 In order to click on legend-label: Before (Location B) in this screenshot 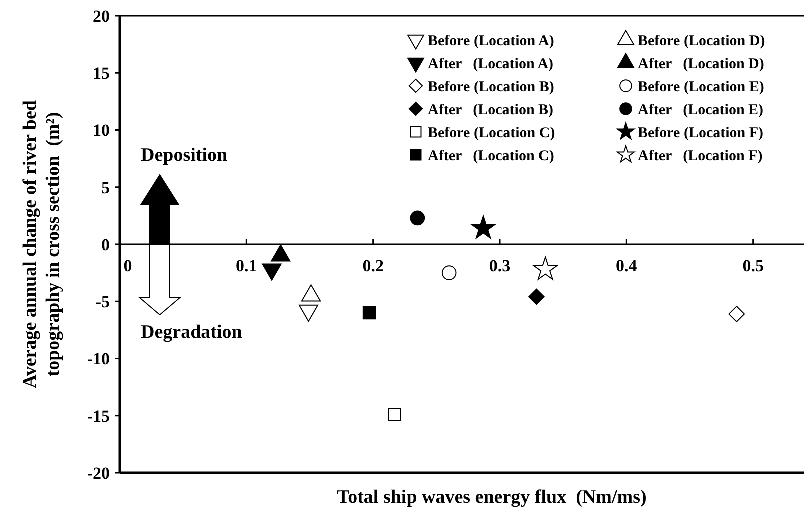, I will do `click(491, 87)`.